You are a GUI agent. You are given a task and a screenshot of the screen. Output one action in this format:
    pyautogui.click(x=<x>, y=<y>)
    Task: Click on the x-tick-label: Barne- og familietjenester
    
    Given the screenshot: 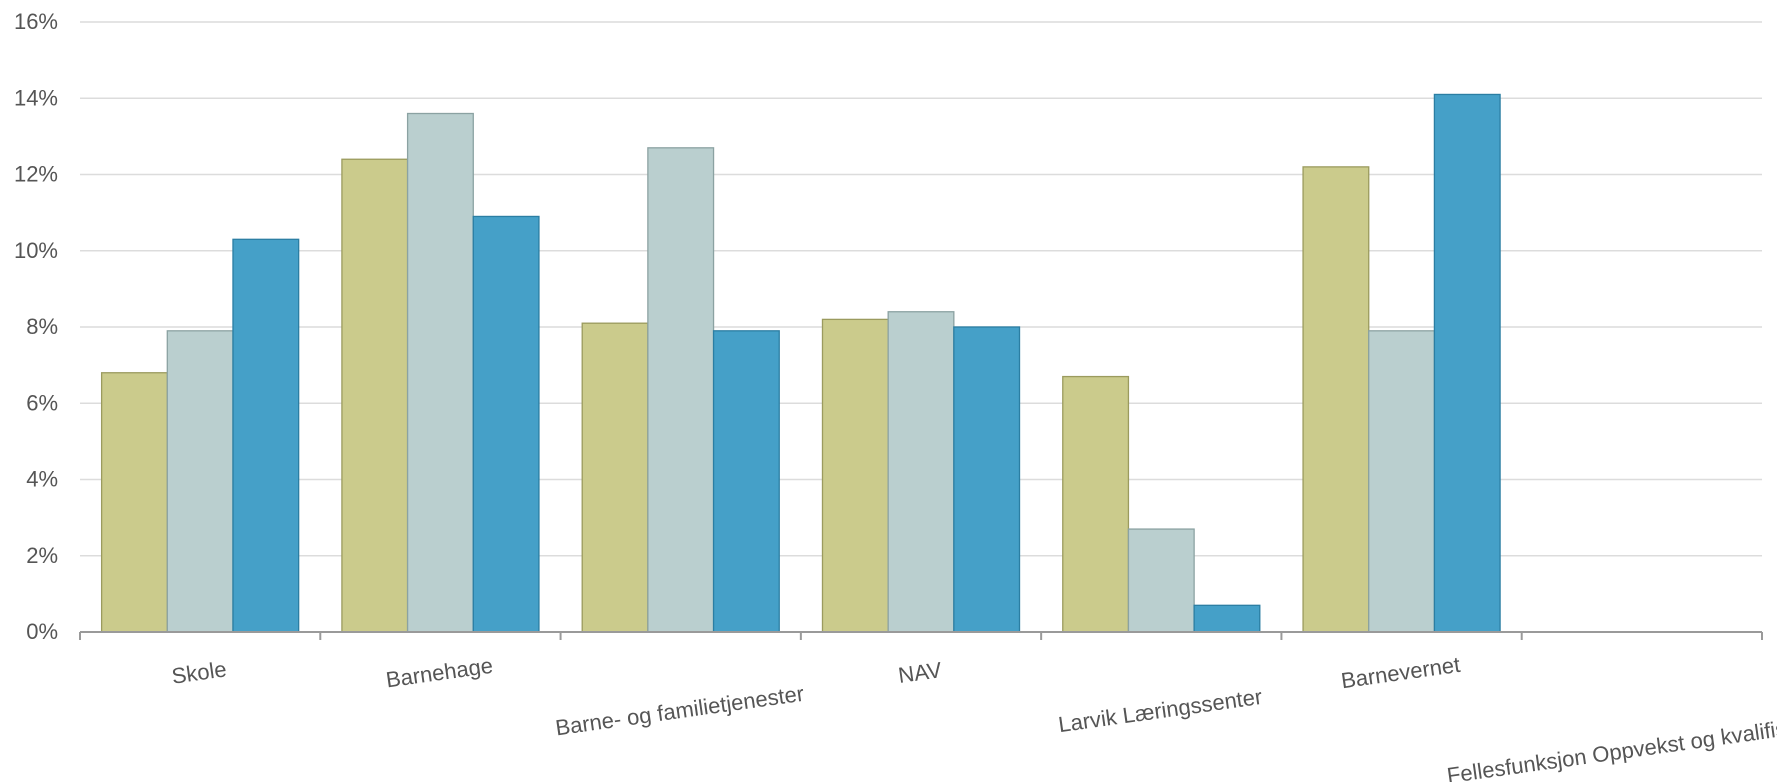 What is the action you would take?
    pyautogui.click(x=680, y=711)
    